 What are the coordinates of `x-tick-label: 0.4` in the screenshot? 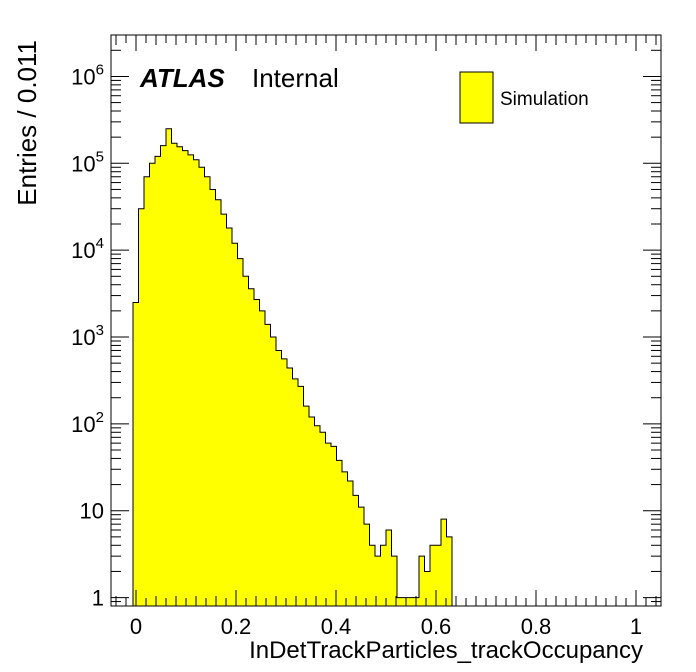 It's located at (336, 626).